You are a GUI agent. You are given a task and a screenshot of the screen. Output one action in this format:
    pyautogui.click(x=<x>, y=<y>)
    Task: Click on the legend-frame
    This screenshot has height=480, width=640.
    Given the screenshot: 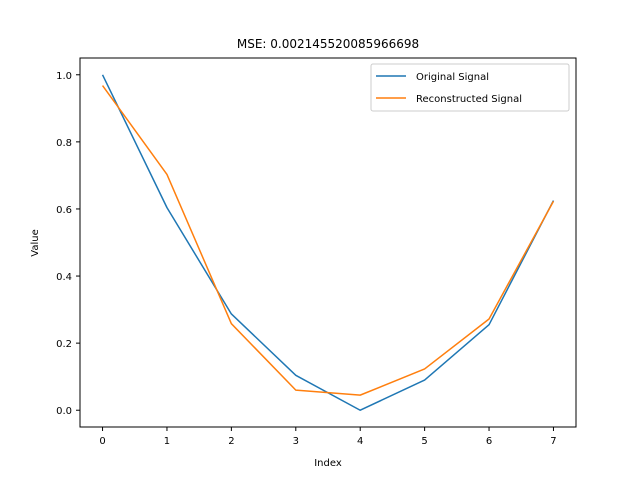 What is the action you would take?
    pyautogui.click(x=470, y=87)
    